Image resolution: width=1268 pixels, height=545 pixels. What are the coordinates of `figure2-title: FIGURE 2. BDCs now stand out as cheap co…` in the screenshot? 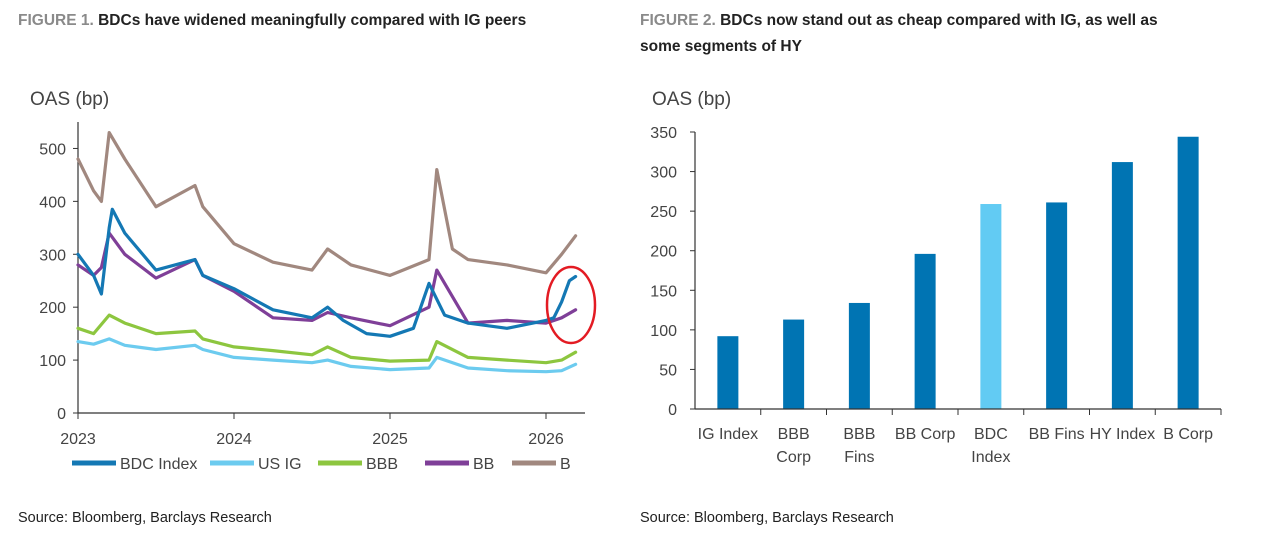 It's located at (950, 34).